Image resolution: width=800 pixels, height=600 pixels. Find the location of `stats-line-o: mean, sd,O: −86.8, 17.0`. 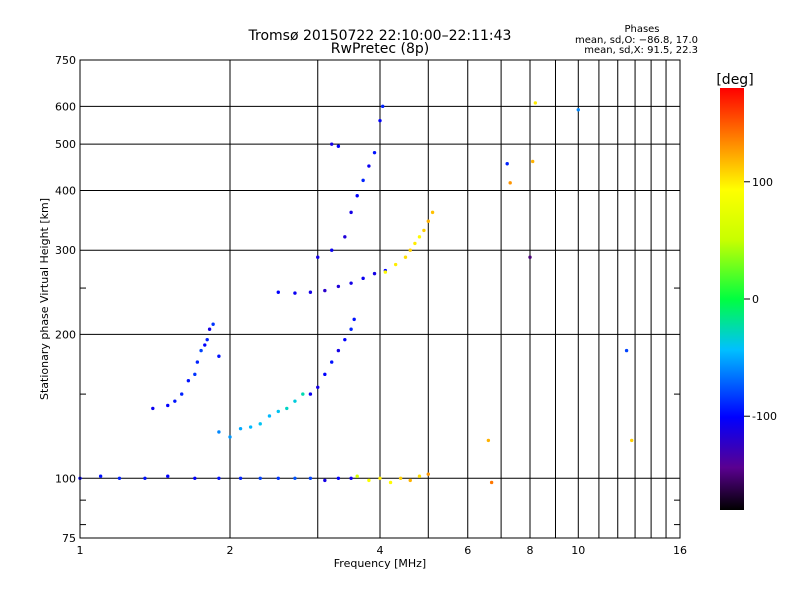

stats-line-o: mean, sd,O: −86.8, 17.0 is located at coordinates (636, 40).